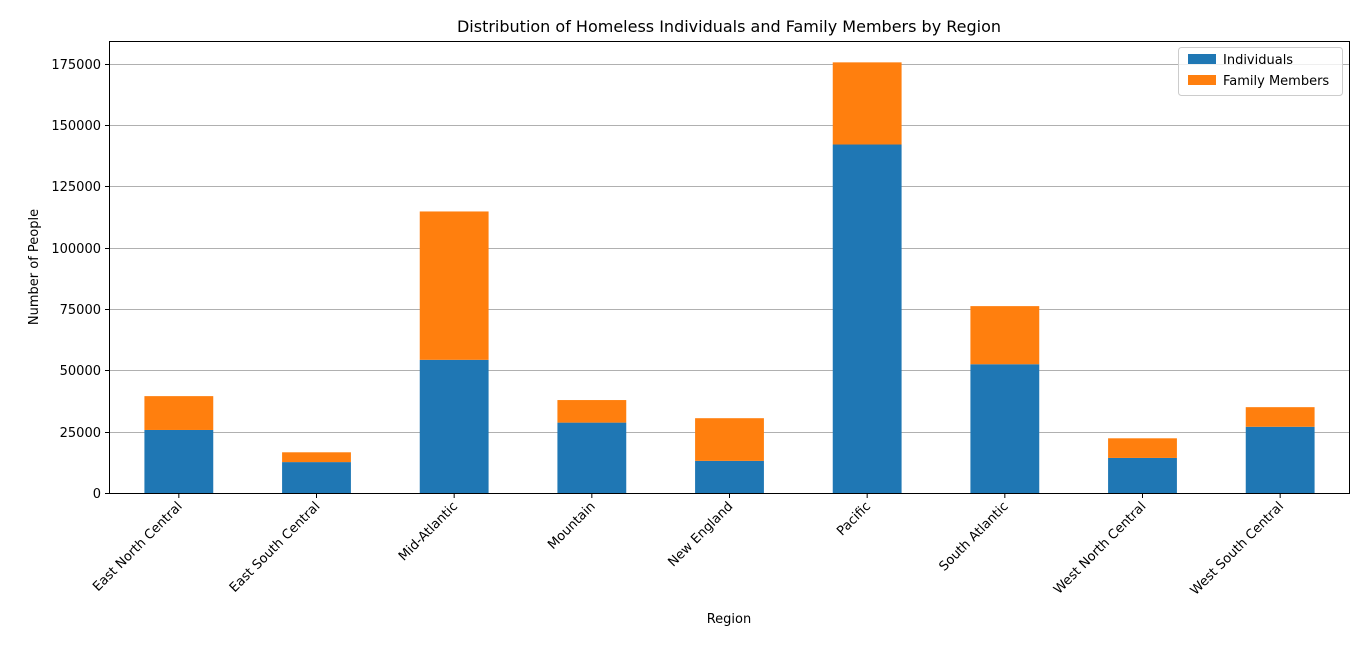  What do you see at coordinates (1237, 548) in the screenshot?
I see `x-tick-label: West South Central` at bounding box center [1237, 548].